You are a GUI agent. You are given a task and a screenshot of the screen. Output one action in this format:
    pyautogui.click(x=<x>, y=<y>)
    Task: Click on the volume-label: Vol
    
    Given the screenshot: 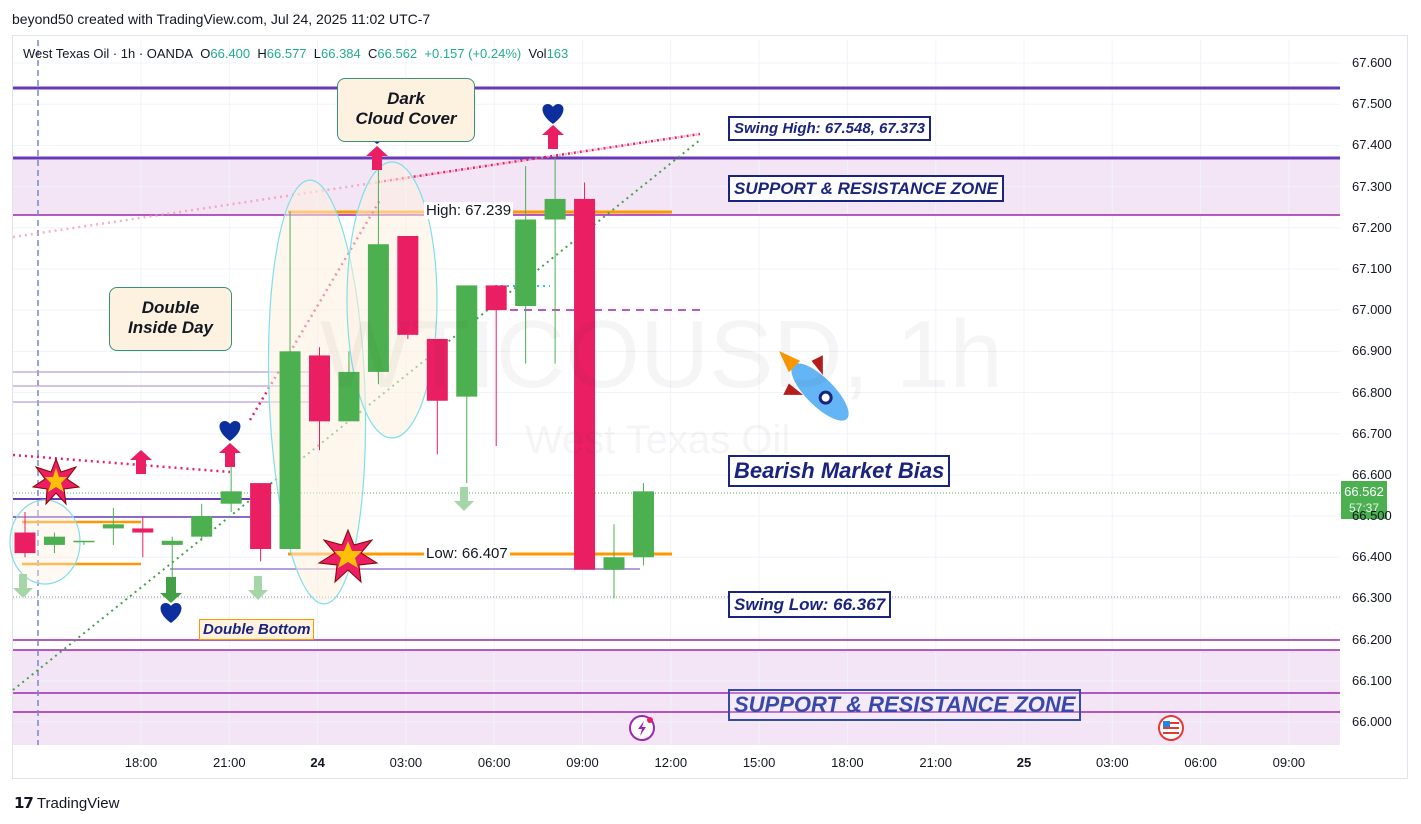 What is the action you would take?
    pyautogui.click(x=537, y=53)
    